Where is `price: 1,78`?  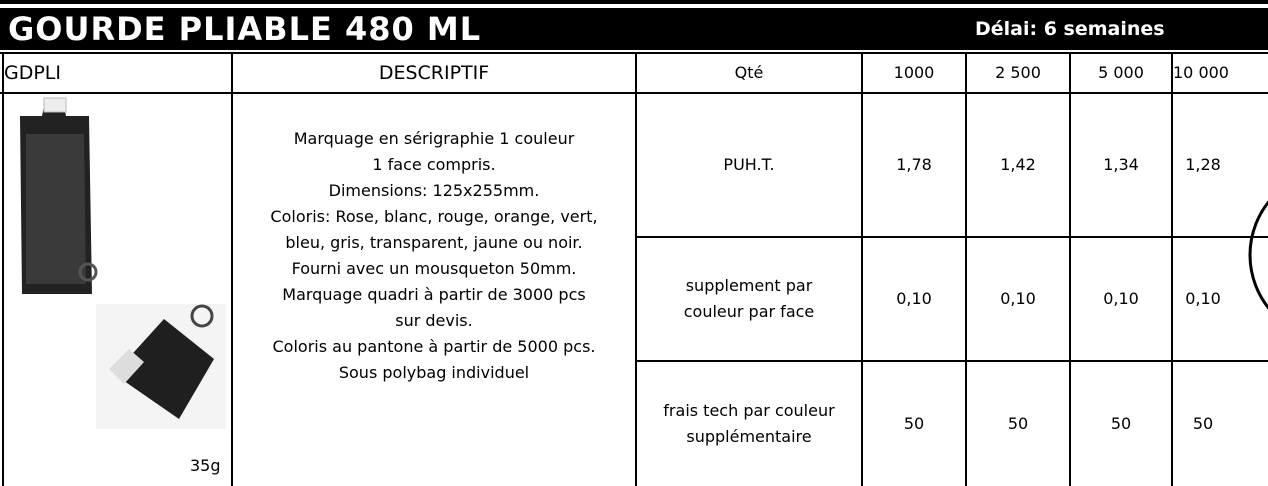
price: 1,78 is located at coordinates (914, 164).